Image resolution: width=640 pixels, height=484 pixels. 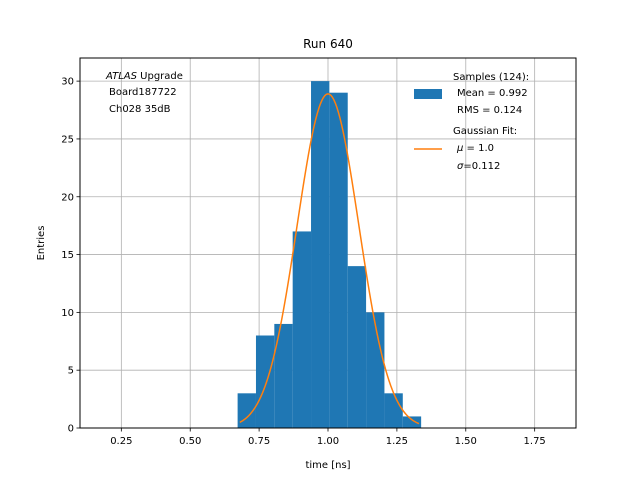 I want to click on legend-sigma-symbol: σ, so click(x=460, y=166).